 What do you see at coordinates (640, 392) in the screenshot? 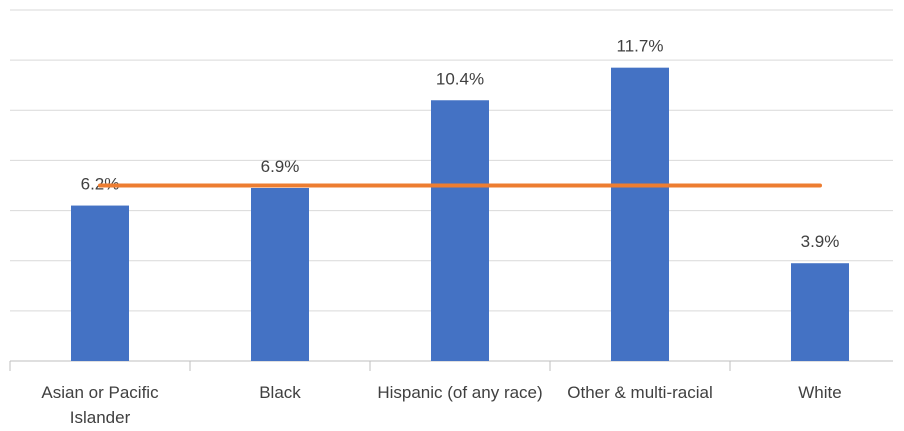
I see `x-tick-label: Other & multi-racial` at bounding box center [640, 392].